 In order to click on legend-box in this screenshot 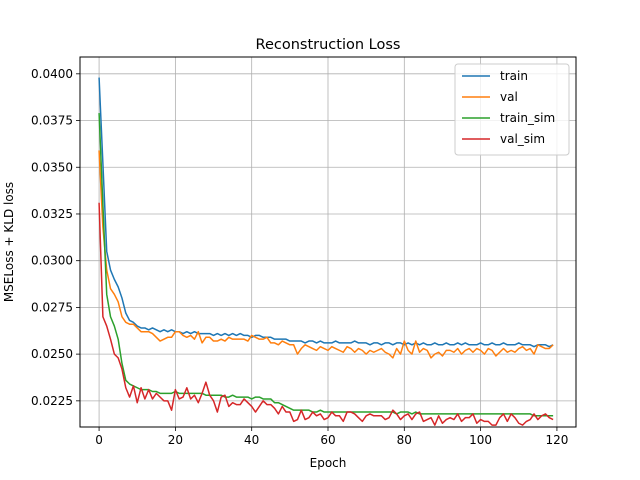, I will do `click(512, 109)`.